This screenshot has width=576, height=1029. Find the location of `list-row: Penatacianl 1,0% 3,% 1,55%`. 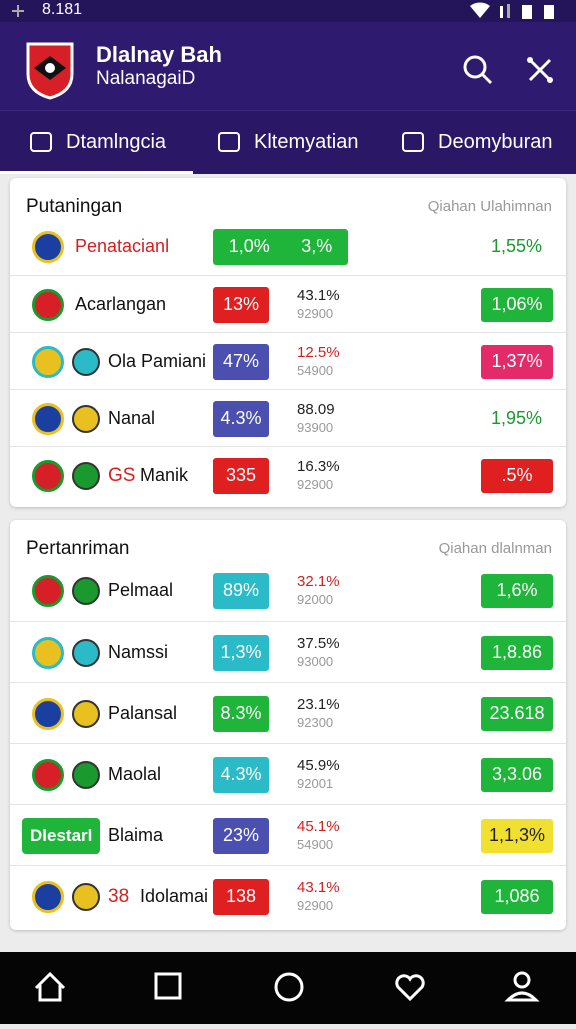

list-row: Penatacianl 1,0% 3,% 1,55% is located at coordinates (288, 246).